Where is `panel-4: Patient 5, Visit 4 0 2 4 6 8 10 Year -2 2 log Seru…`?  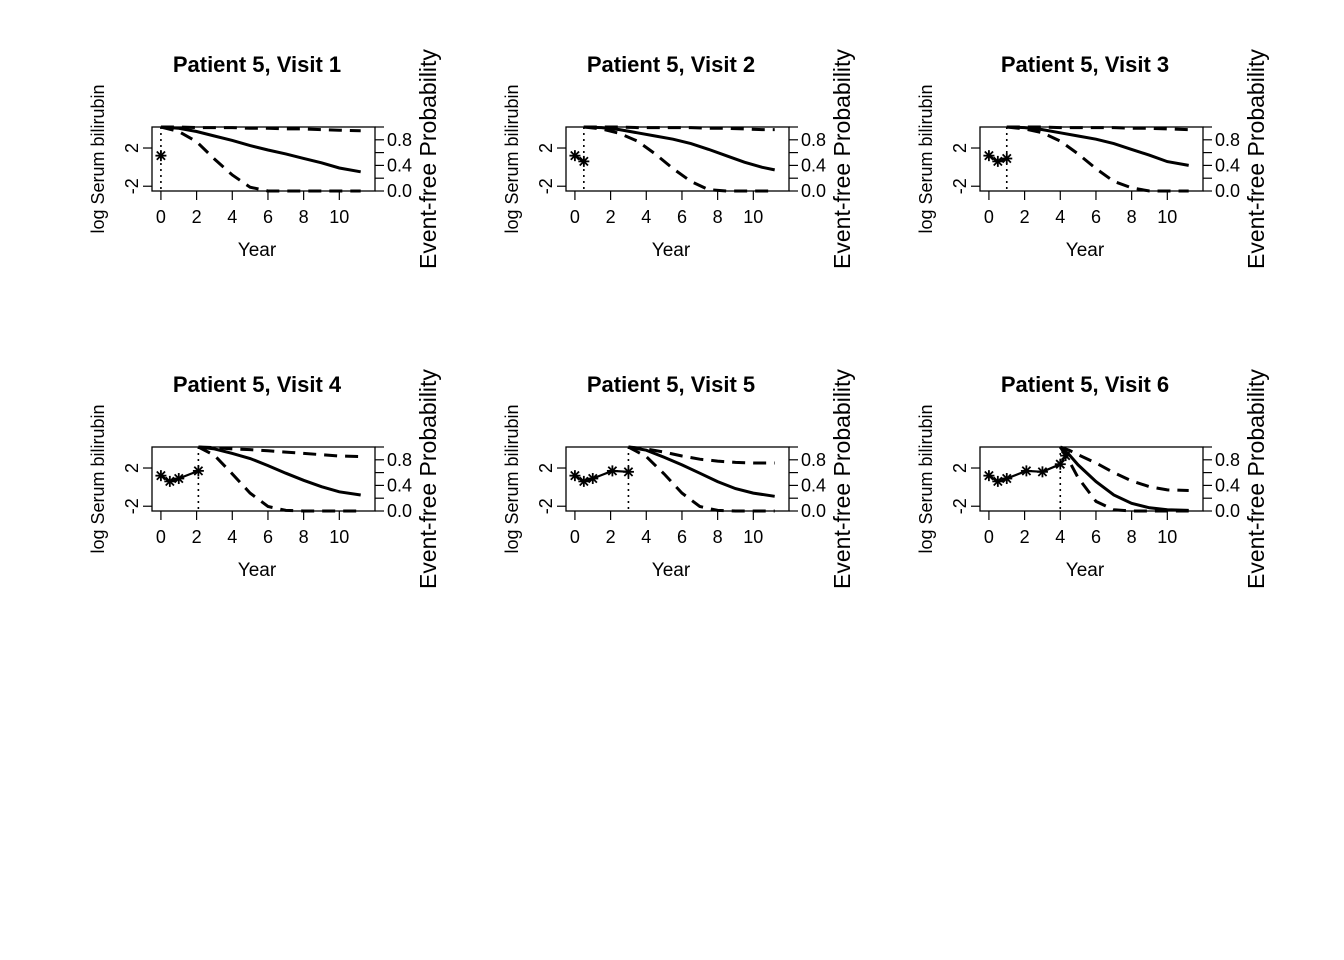 panel-4: Patient 5, Visit 4 0 2 4 6 8 10 Year -2 2 log Seru… is located at coordinates (264, 479).